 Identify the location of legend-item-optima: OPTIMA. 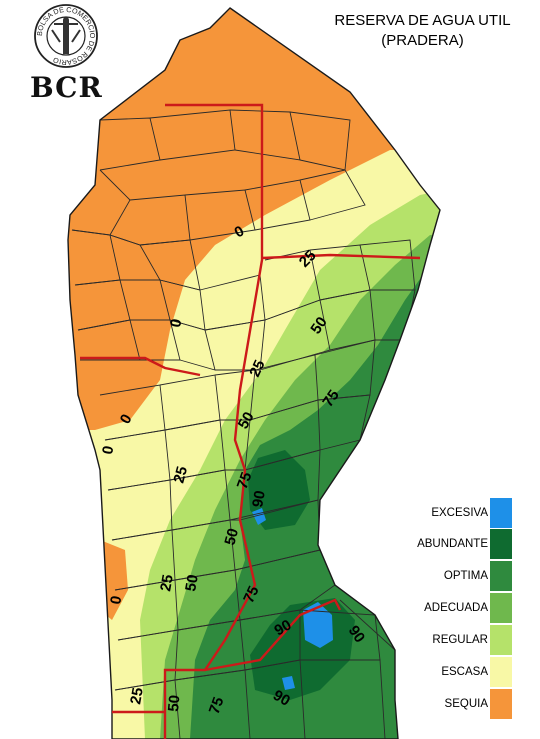
(470, 576).